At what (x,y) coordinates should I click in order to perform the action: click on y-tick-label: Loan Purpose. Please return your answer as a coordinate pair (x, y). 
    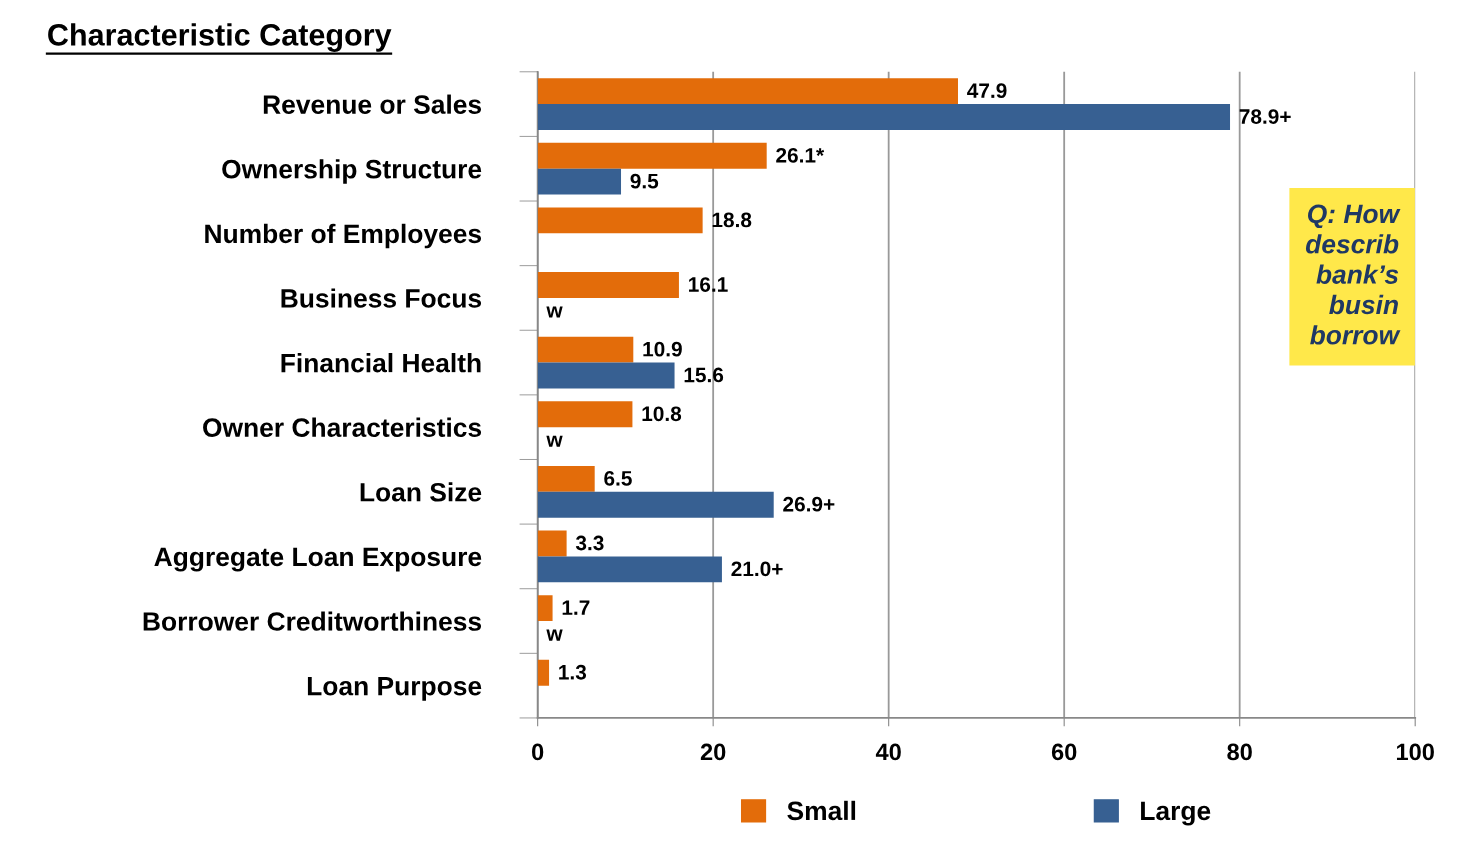
    Looking at the image, I should click on (394, 689).